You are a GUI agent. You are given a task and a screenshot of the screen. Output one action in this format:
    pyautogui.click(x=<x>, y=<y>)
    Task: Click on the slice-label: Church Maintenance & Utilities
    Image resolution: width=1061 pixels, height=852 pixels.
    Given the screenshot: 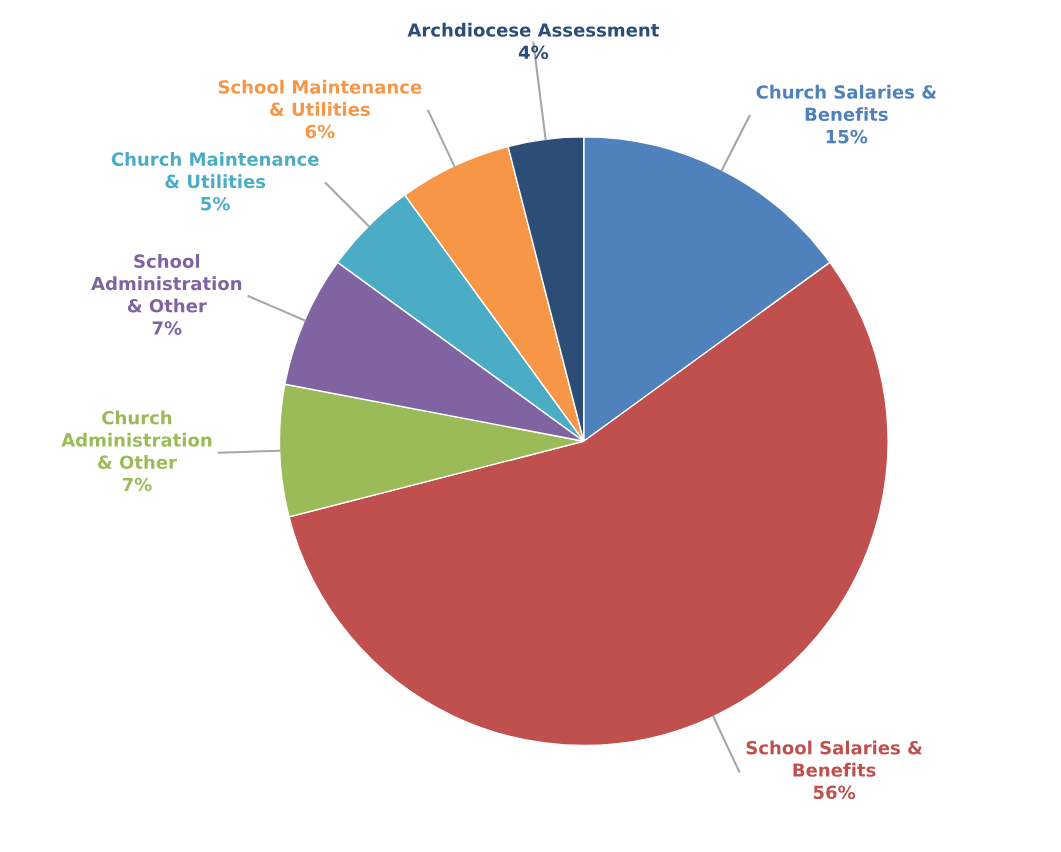 What is the action you would take?
    pyautogui.click(x=215, y=170)
    